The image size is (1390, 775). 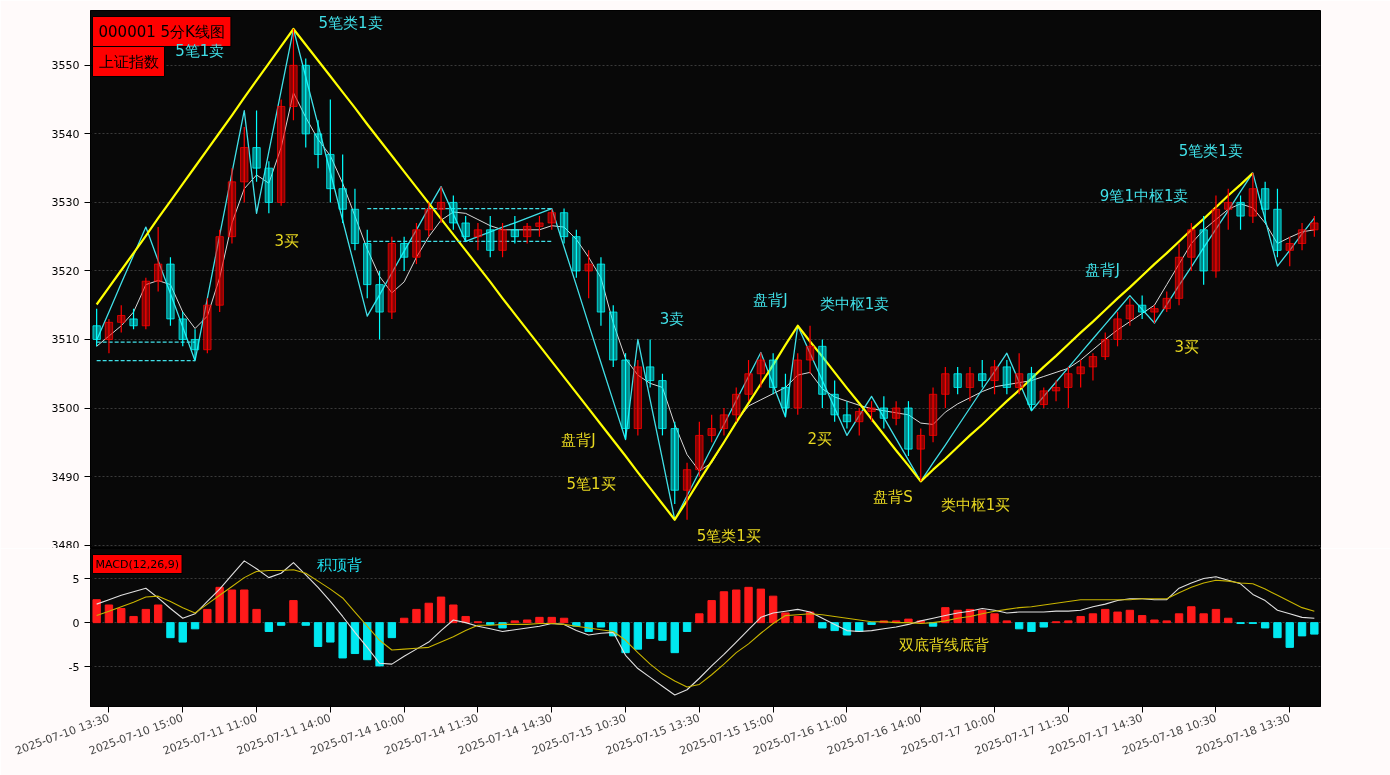 What do you see at coordinates (65, 203) in the screenshot?
I see `y-tick-label: 3530` at bounding box center [65, 203].